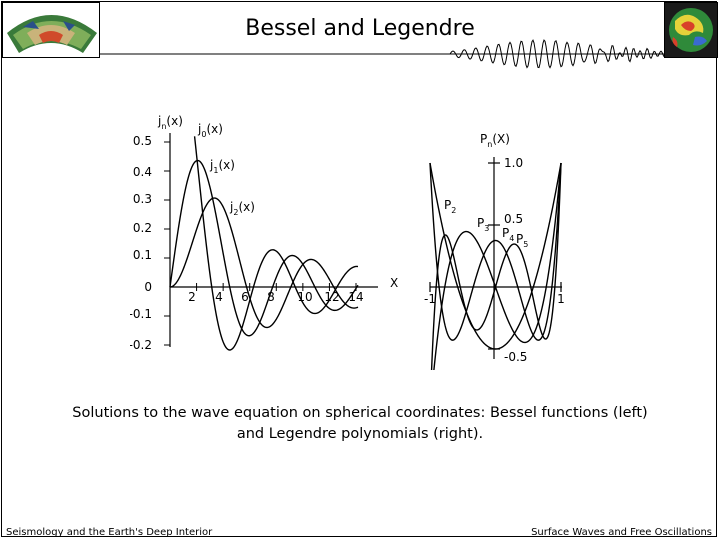 The width and height of the screenshot is (720, 540). I want to click on legendre-xtick: 1, so click(561, 299).